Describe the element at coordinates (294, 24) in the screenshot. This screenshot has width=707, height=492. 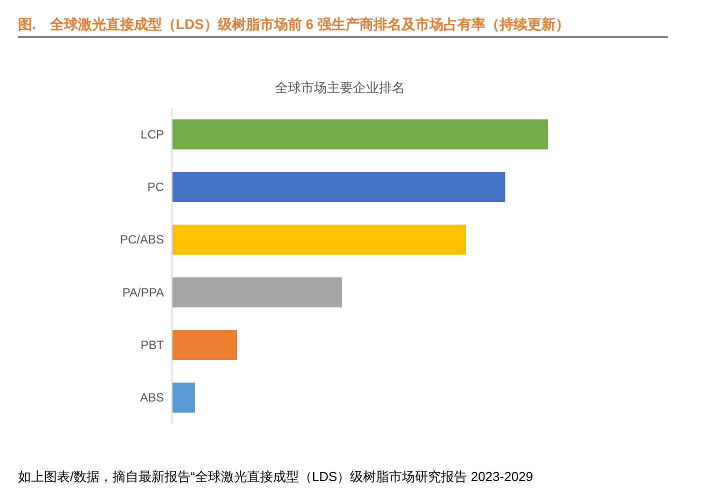
I see `chart-title: 图. 全球激光直接成型（LDS）级树脂市场前 6 强生产商排名及市场占有率（持续更新）` at that location.